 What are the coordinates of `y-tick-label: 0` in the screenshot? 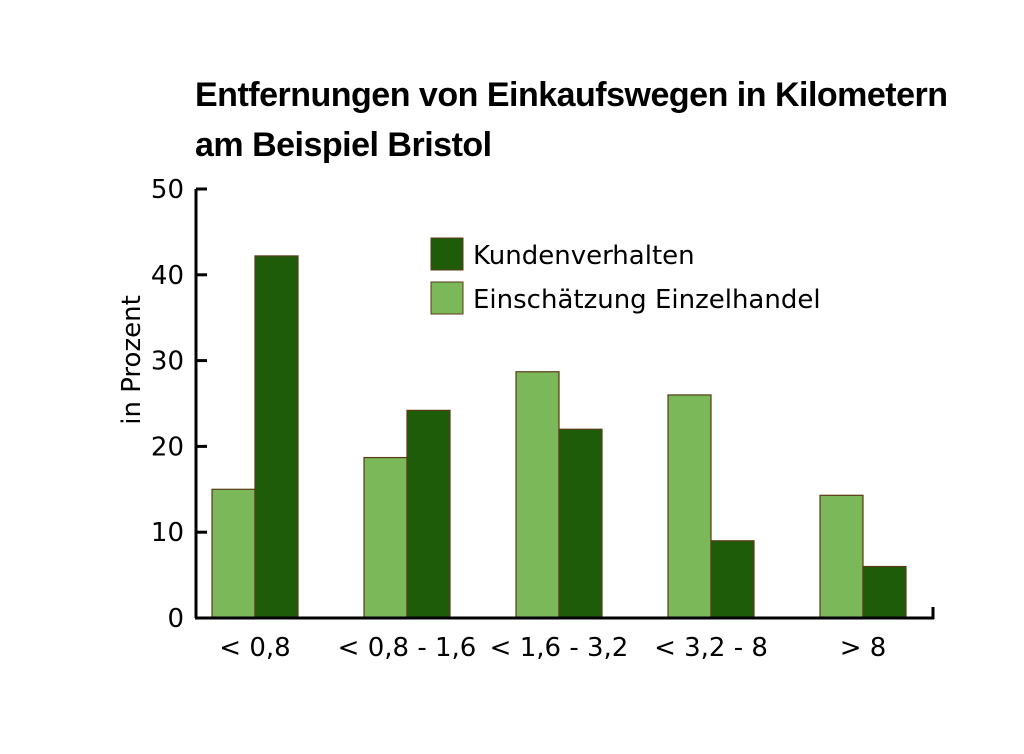 It's located at (175, 619).